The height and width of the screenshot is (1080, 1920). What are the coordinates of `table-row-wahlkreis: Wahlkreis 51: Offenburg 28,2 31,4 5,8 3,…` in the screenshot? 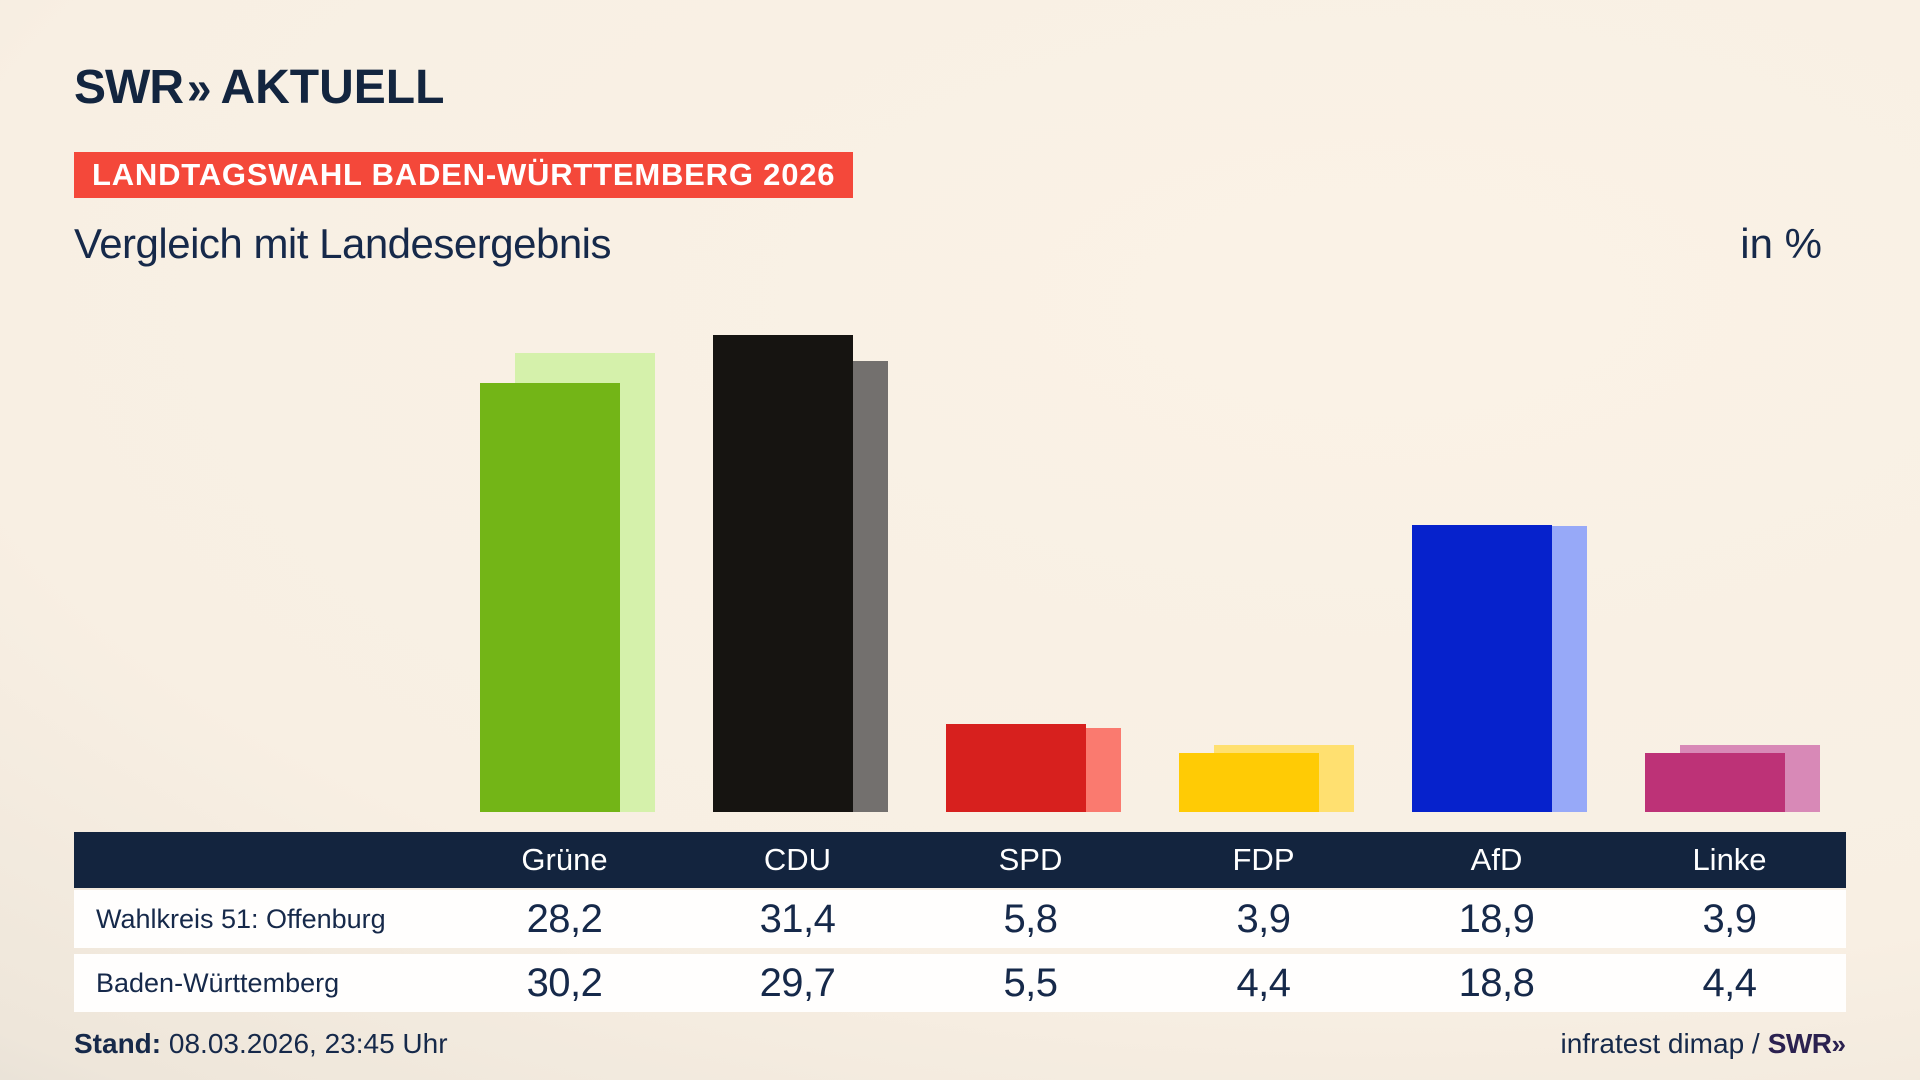 It's located at (960, 919).